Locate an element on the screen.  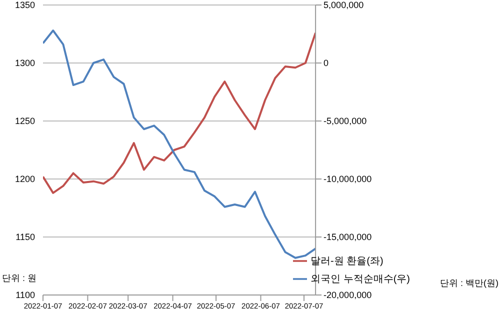
y2-tick-label: 5,000,000 is located at coordinates (344, 5).